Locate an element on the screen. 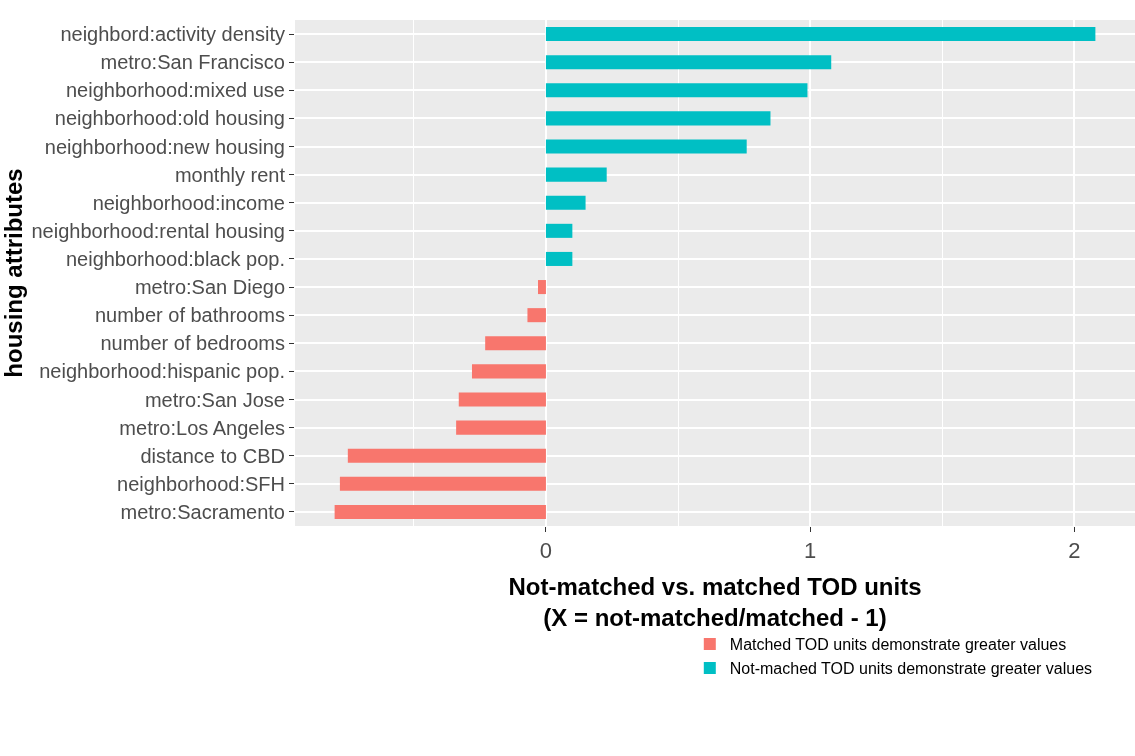 The width and height of the screenshot is (1135, 756). y-tick-label: monthly rent is located at coordinates (230, 174).